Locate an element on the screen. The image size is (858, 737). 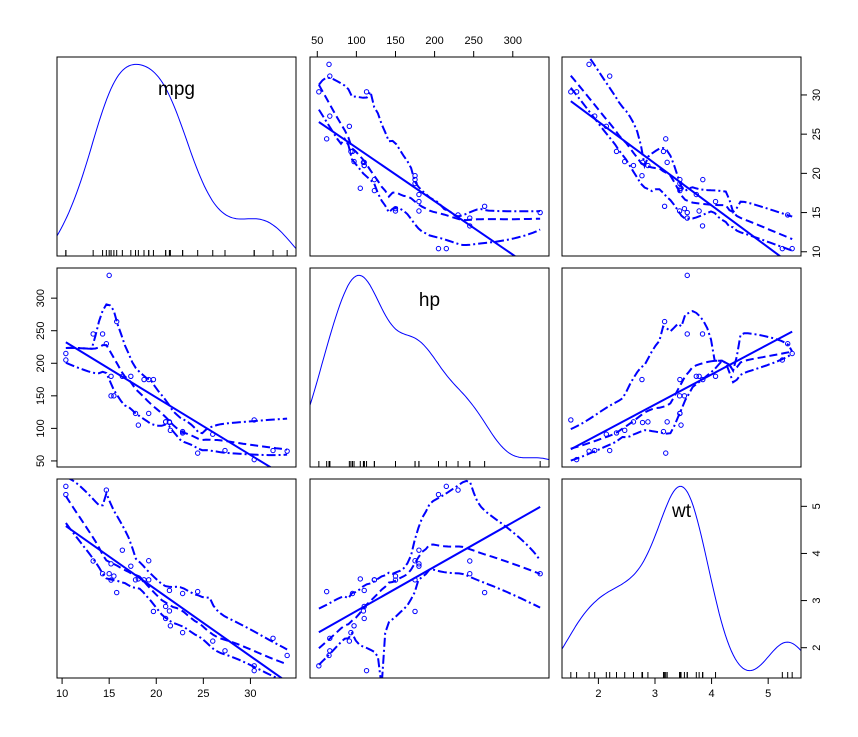
y-tick-label: 4 is located at coordinates (817, 553).